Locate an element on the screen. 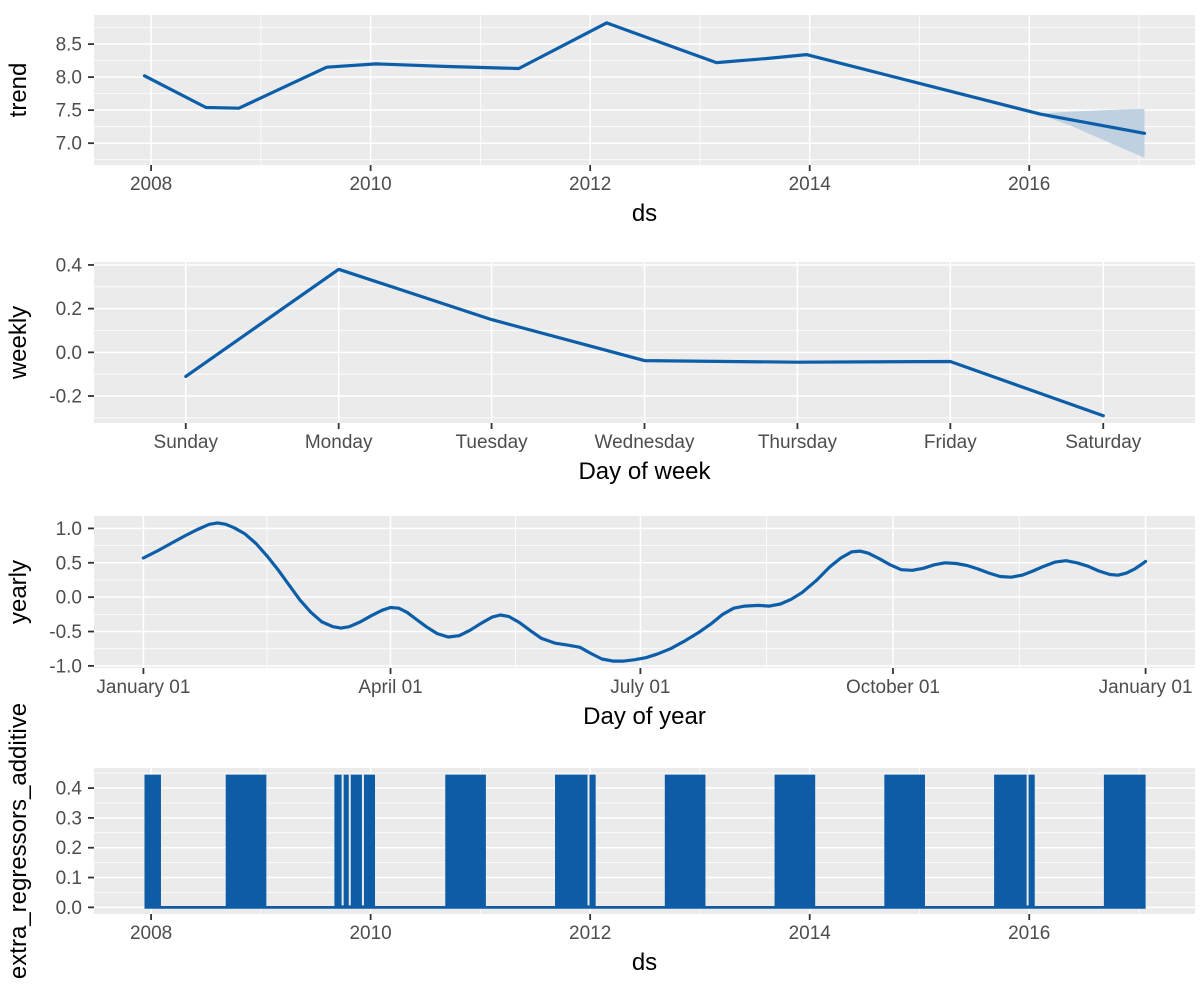 The width and height of the screenshot is (1200, 1000). y-tick-labels: -0.2 0.0 0.2 0.4 is located at coordinates (65, 331).